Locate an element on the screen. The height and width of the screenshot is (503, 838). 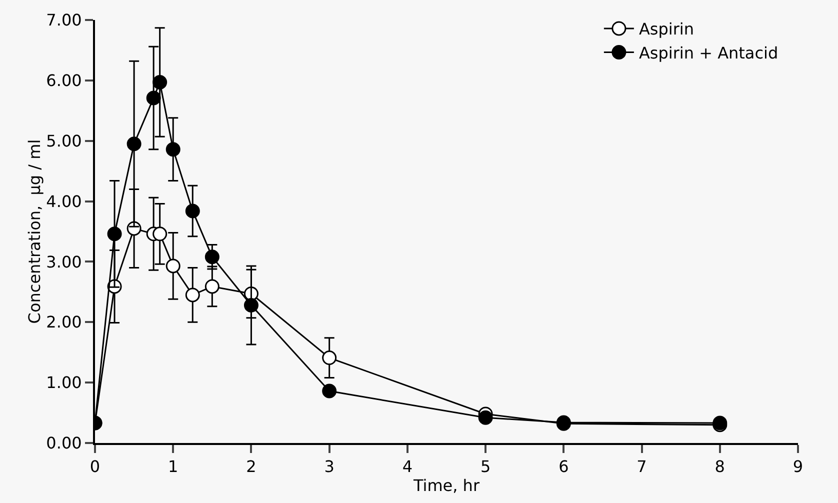
legend-label: Aspirin is located at coordinates (666, 29).